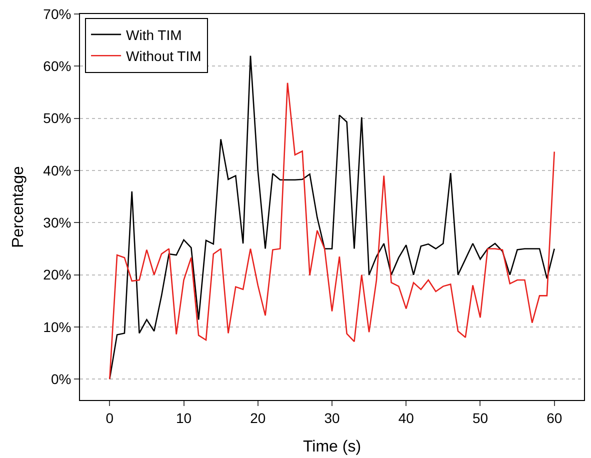 Image resolution: width=591 pixels, height=458 pixels. I want to click on x-tick-label: 10, so click(184, 418).